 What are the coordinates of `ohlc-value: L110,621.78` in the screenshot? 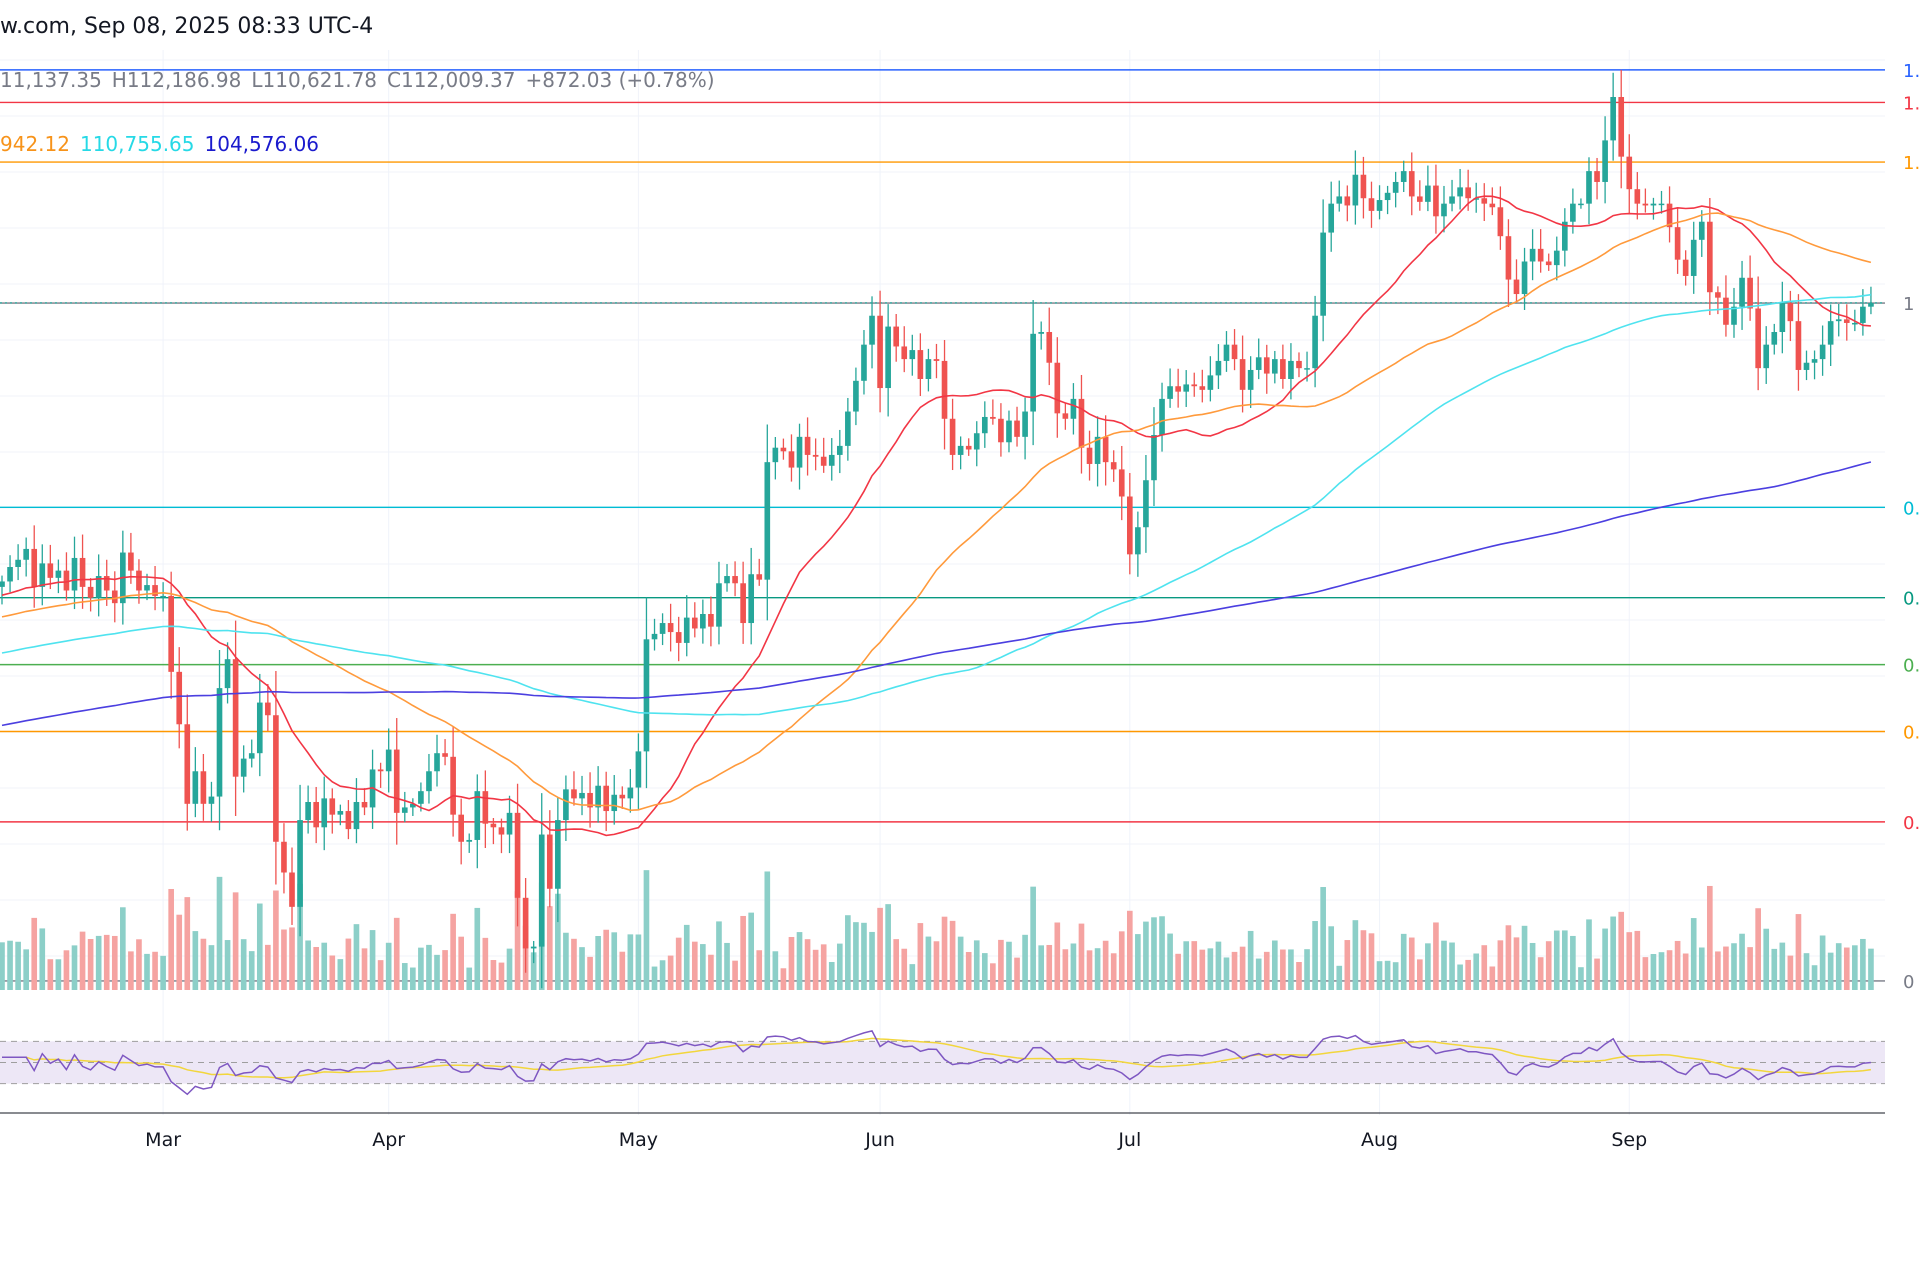 It's located at (314, 80).